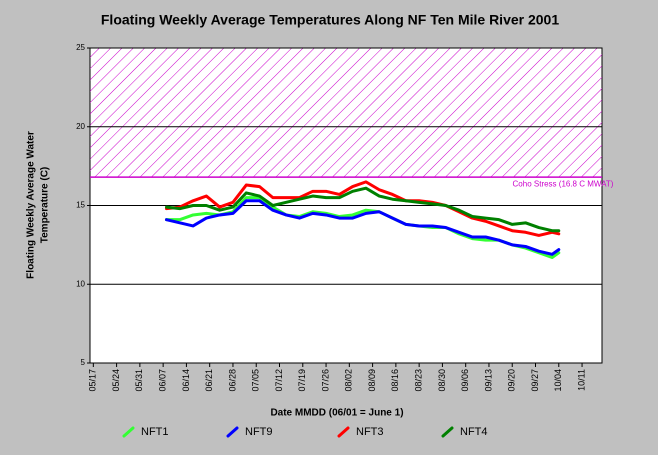 Image resolution: width=658 pixels, height=455 pixels. I want to click on x-axis-label: Date MMDD (06/01 = June 1), so click(336, 413).